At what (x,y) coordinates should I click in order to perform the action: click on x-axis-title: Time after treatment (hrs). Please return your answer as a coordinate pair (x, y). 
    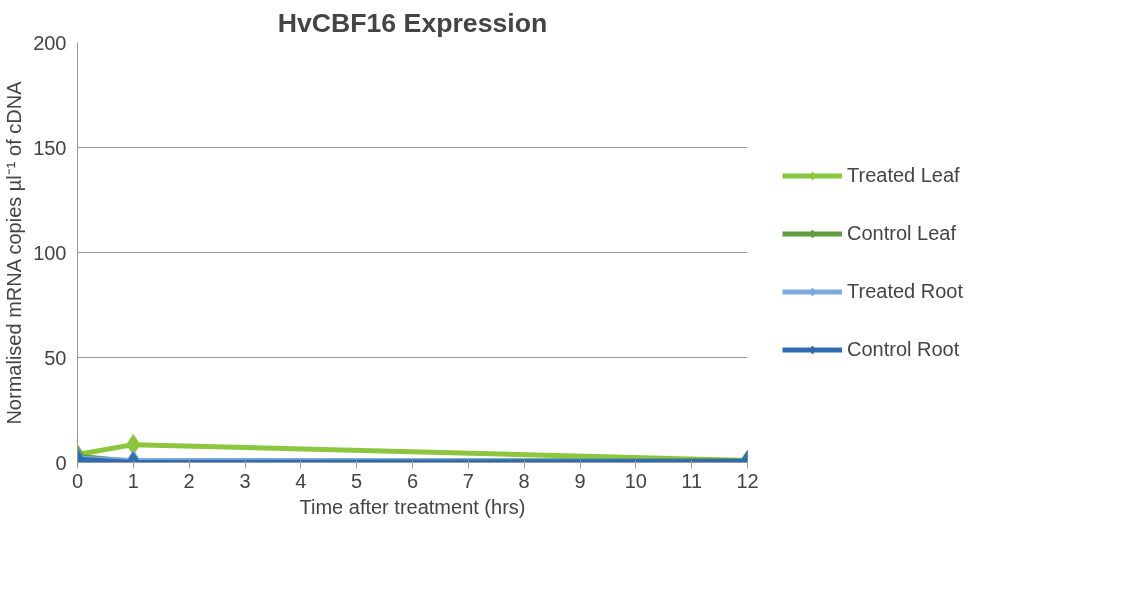
    Looking at the image, I should click on (412, 506).